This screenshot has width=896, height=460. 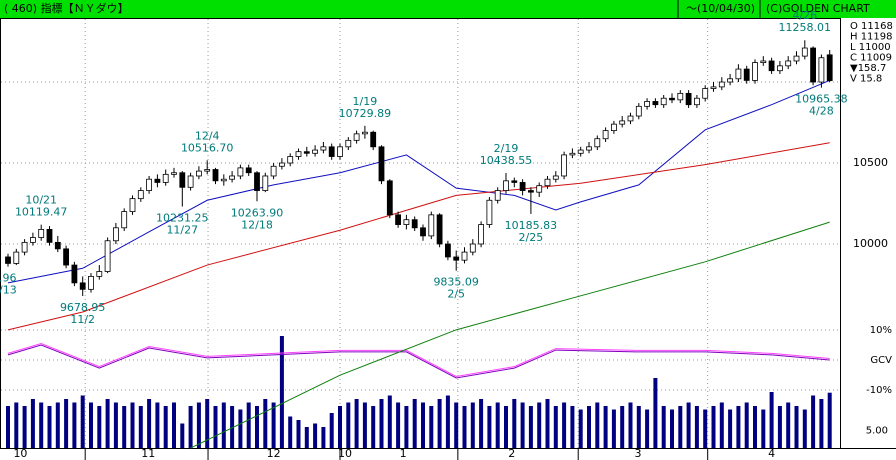 I want to click on x-tick-label: 3, so click(x=637, y=453).